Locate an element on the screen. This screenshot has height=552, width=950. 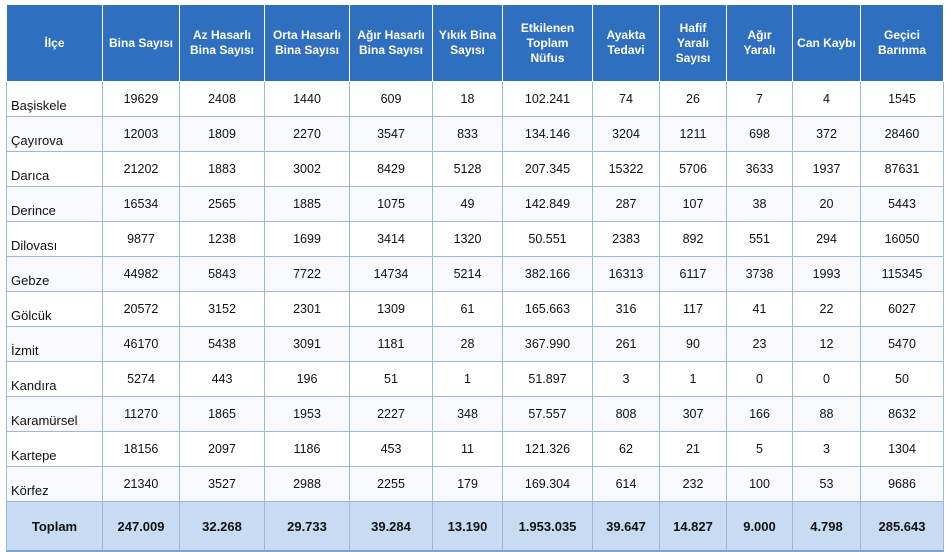
total-cell: 14.827 is located at coordinates (693, 526).